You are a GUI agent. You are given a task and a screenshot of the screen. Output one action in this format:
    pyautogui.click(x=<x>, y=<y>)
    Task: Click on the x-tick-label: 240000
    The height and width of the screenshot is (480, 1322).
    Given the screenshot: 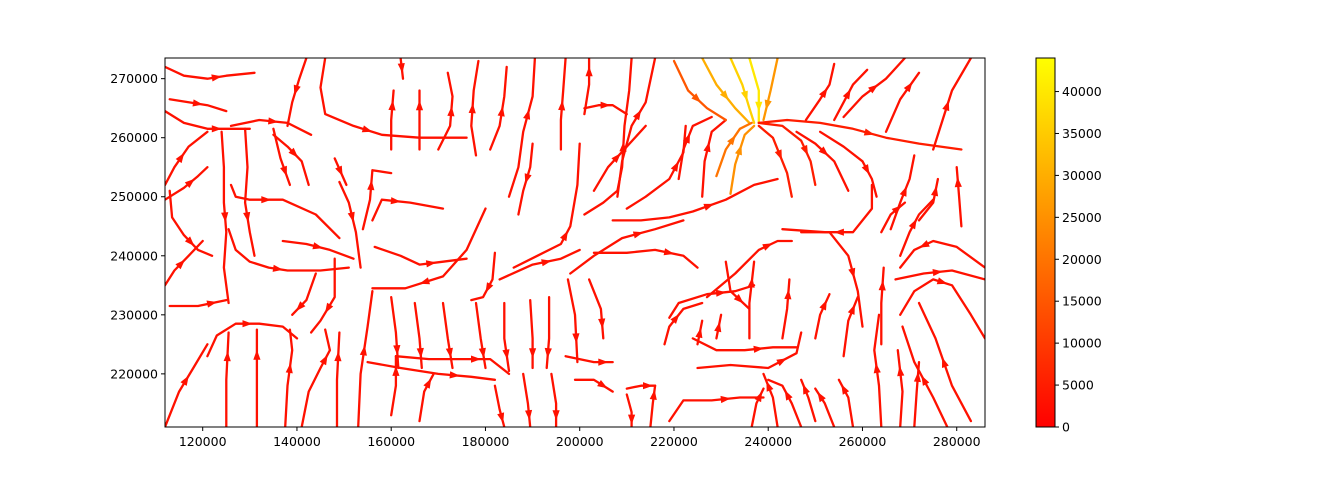 What is the action you would take?
    pyautogui.click(x=768, y=441)
    